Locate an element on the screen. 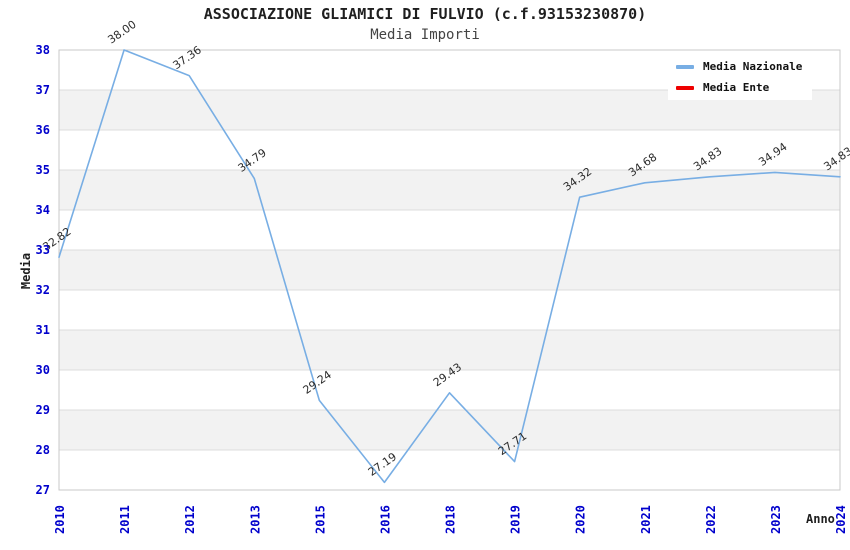 The width and height of the screenshot is (850, 550). y-tick-label: 38 is located at coordinates (43, 50).